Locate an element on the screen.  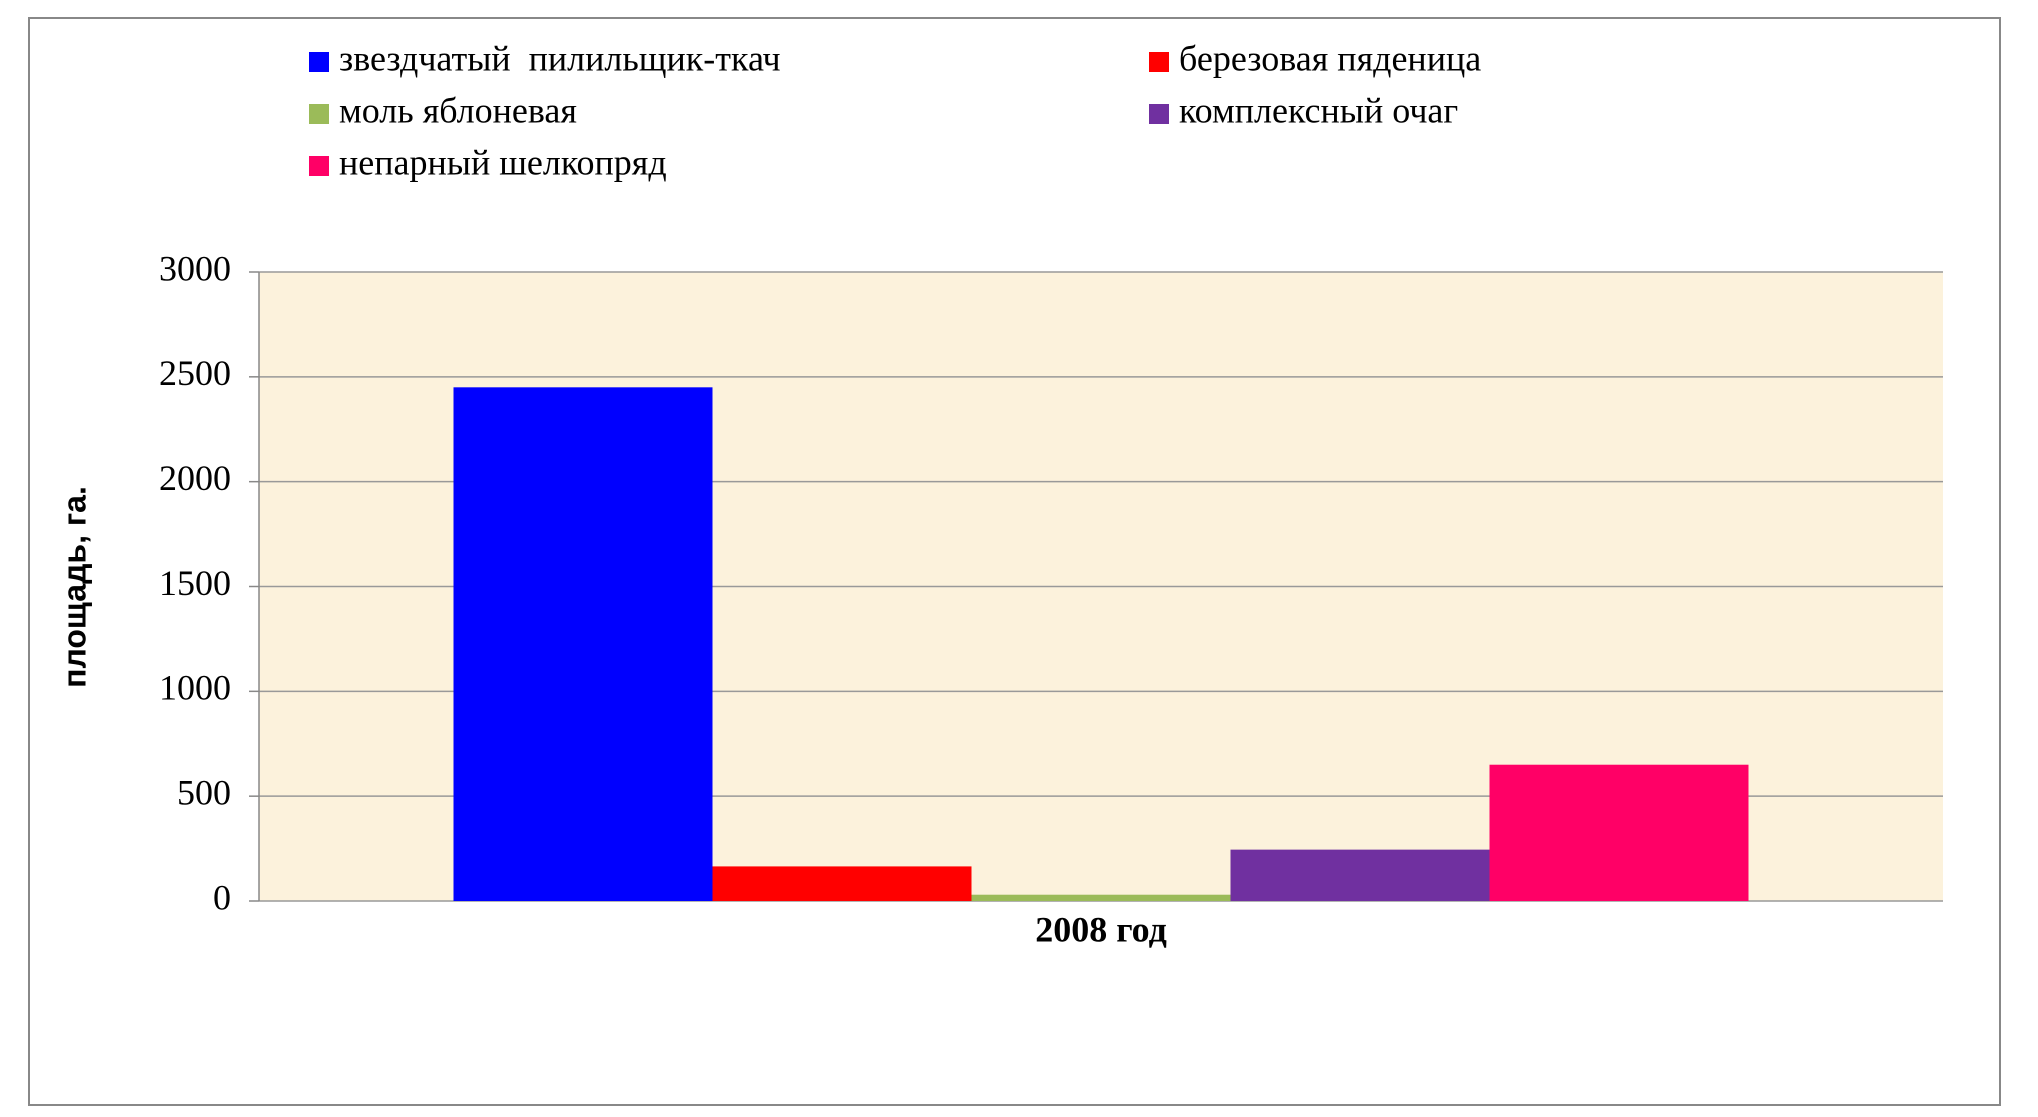
y-axis-label: площадь, га. is located at coordinates (74, 587).